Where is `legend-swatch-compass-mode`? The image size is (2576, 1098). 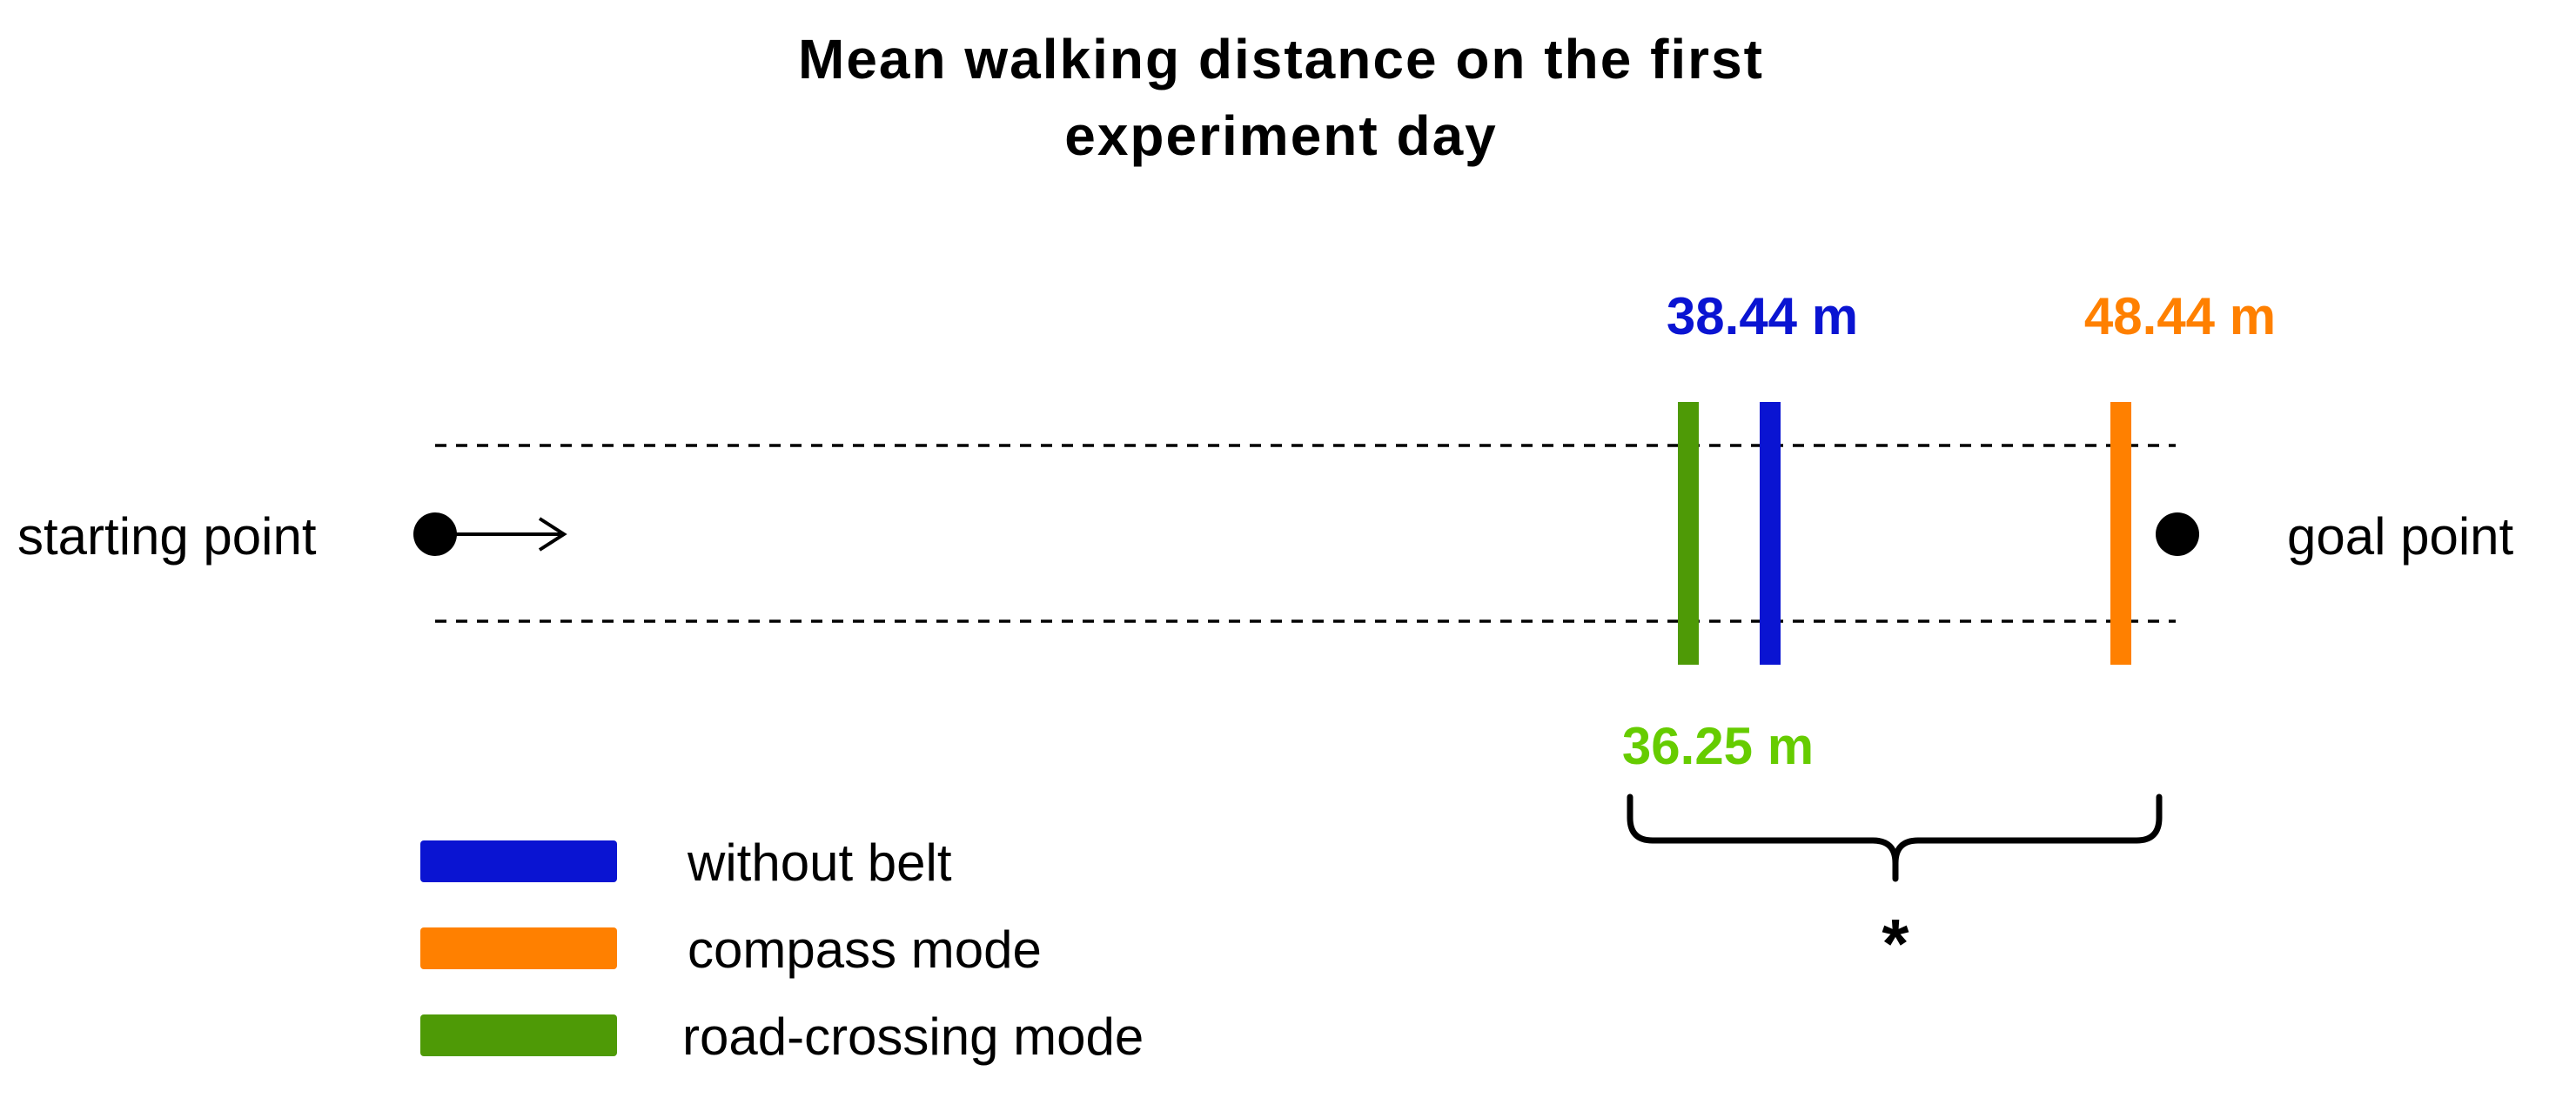 legend-swatch-compass-mode is located at coordinates (518, 948).